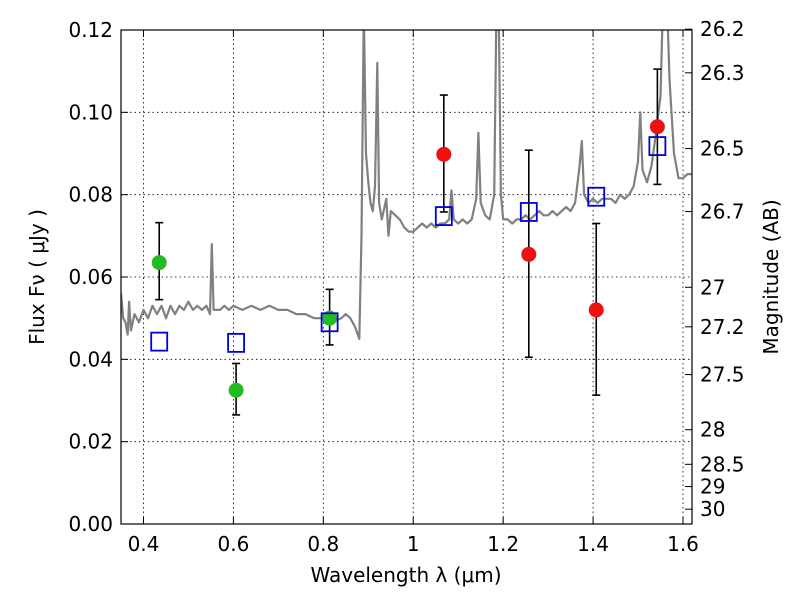 The image size is (800, 600). Describe the element at coordinates (413, 544) in the screenshot. I see `x-tick-label: 1` at that location.